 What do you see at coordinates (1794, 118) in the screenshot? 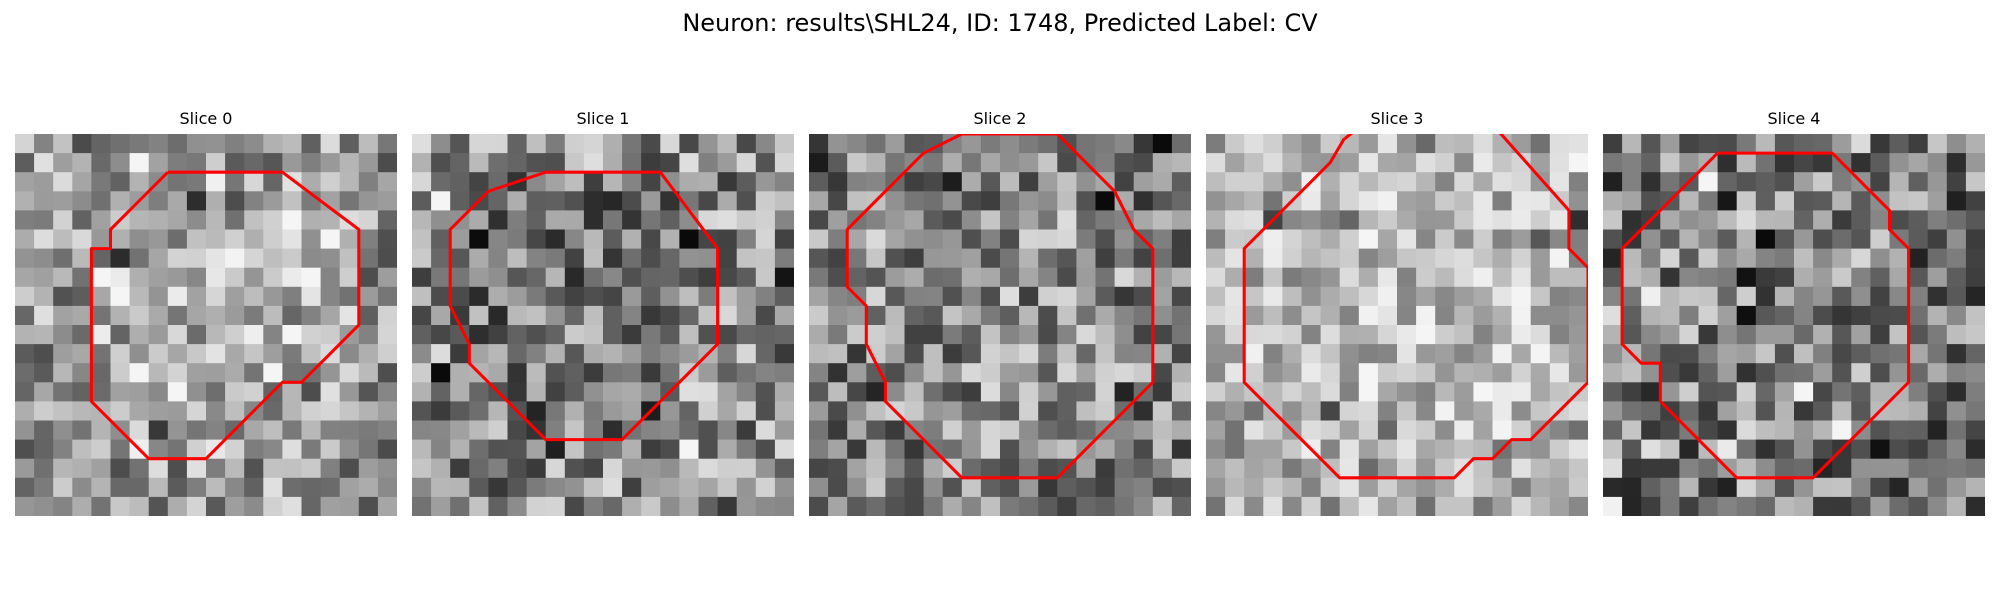
I see `slice-title: Slice 4` at bounding box center [1794, 118].